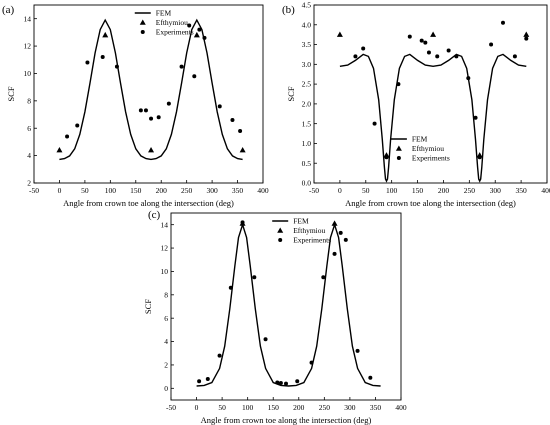  Describe the element at coordinates (307, 5) in the screenshot. I see `y-tick-label: 4.5` at that location.